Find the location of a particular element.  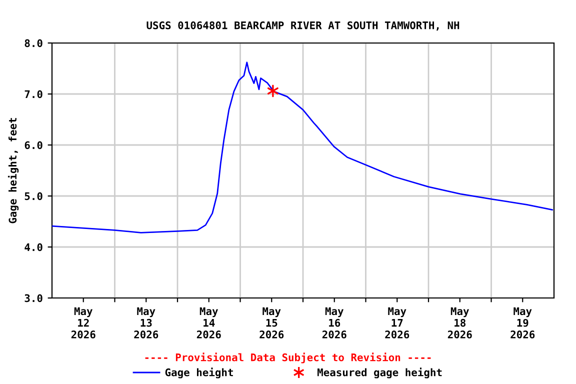

x-tick-label: May 18 2026 is located at coordinates (460, 322).